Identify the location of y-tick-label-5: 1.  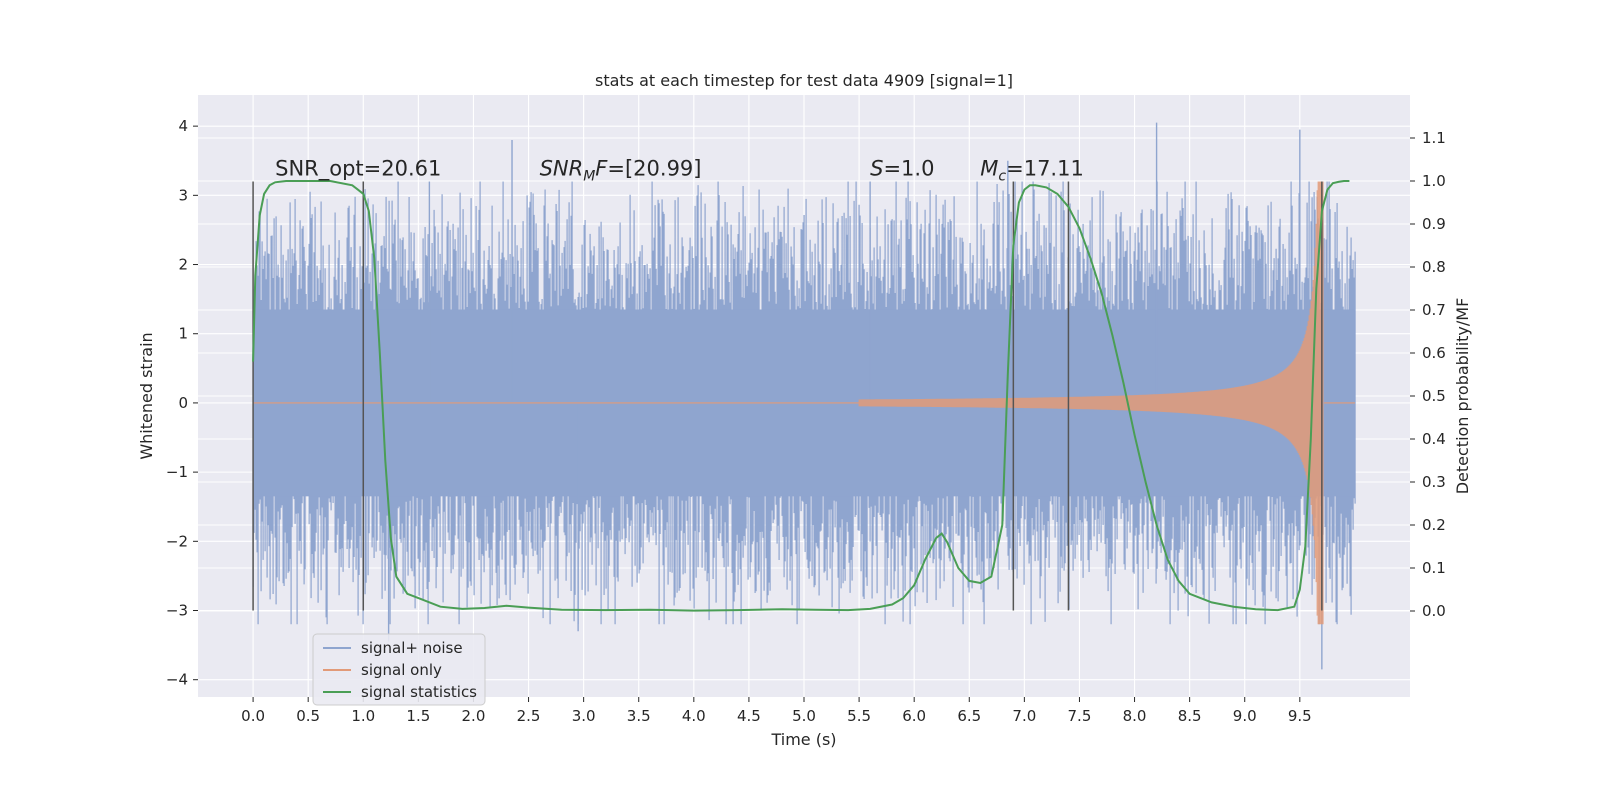
(183, 334).